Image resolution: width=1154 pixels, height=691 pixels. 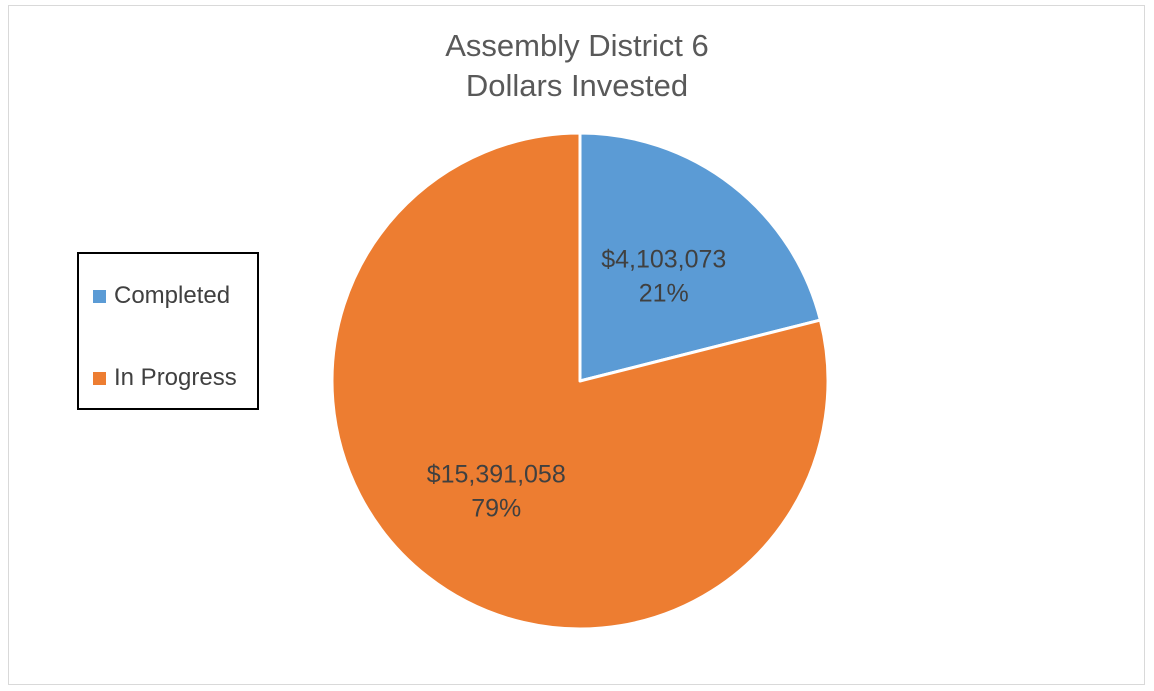 I want to click on data-label-value-completed: $4,103,073, so click(x=663, y=259).